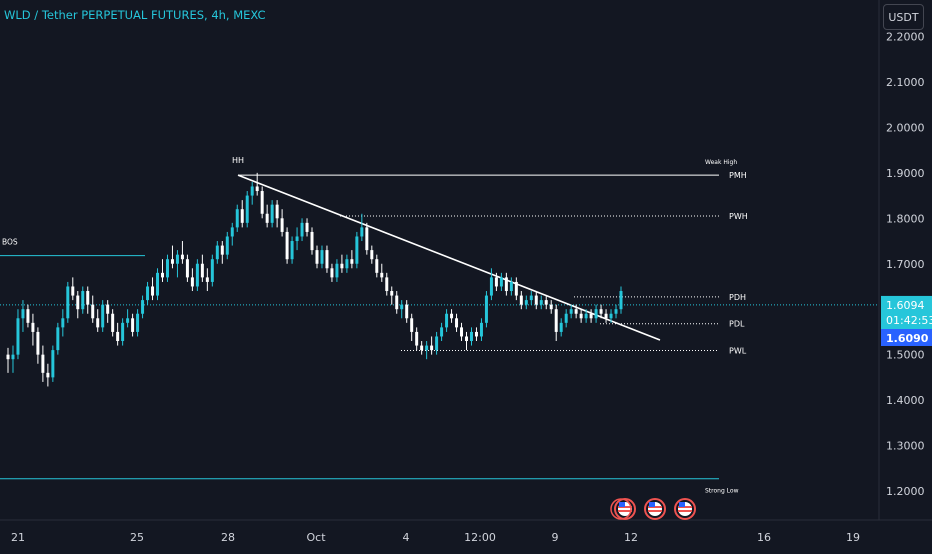 This screenshot has height=554, width=932. What do you see at coordinates (555, 537) in the screenshot?
I see `x-axis-tick-label: 9` at bounding box center [555, 537].